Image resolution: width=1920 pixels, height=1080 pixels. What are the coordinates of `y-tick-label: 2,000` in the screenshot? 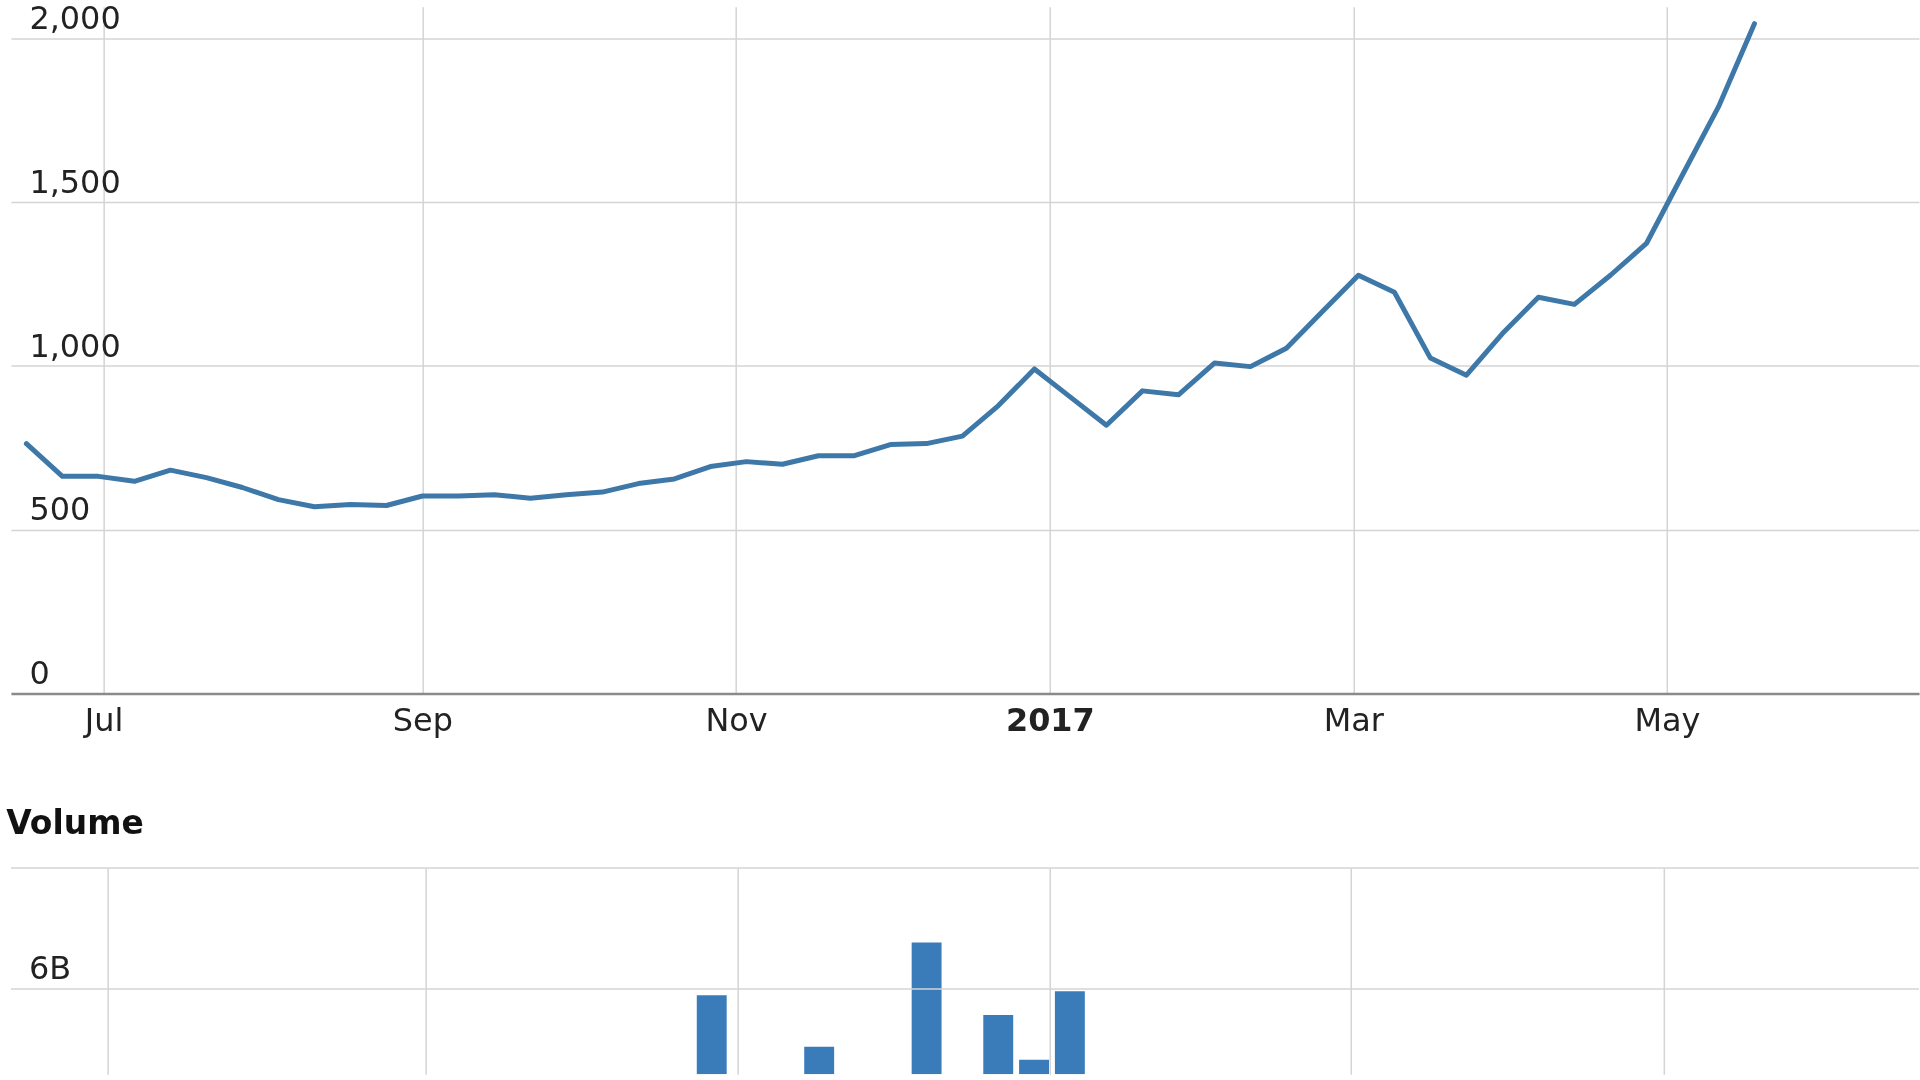 It's located at (75, 18).